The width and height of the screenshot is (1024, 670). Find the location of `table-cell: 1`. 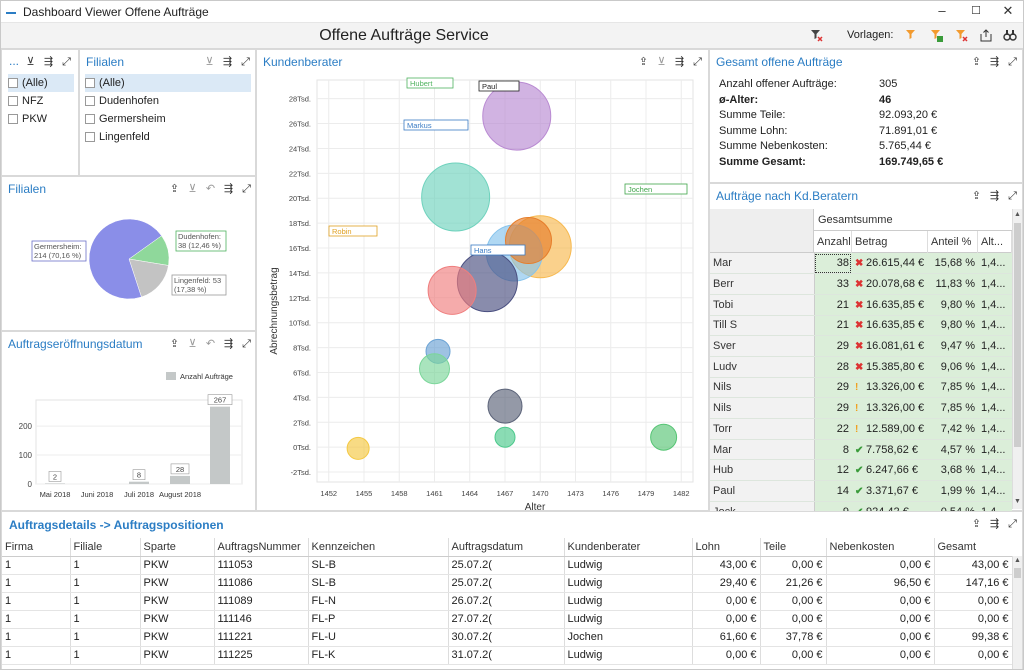

table-cell: 1 is located at coordinates (105, 655).